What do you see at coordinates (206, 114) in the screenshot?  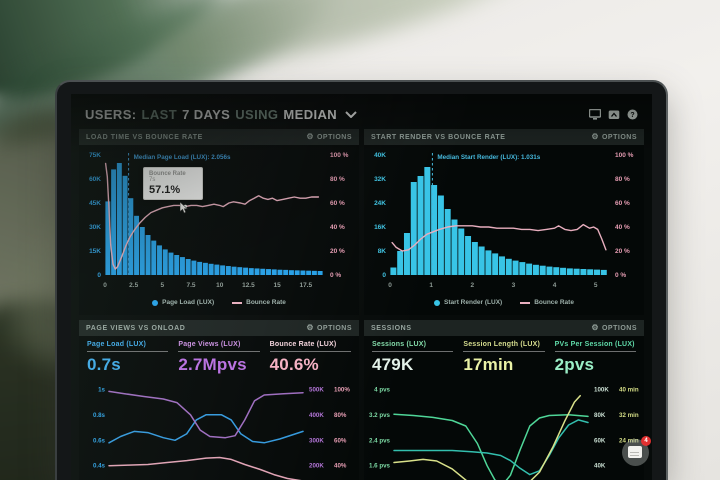 I see `title-days: 7 DAYS` at bounding box center [206, 114].